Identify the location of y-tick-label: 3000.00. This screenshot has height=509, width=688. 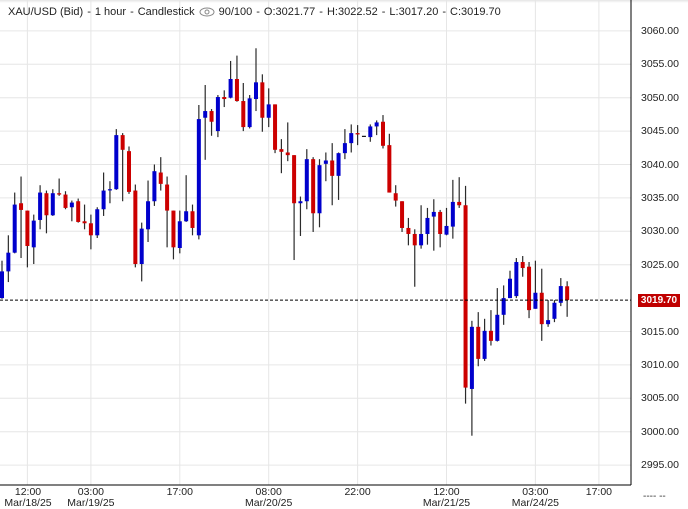
(660, 431).